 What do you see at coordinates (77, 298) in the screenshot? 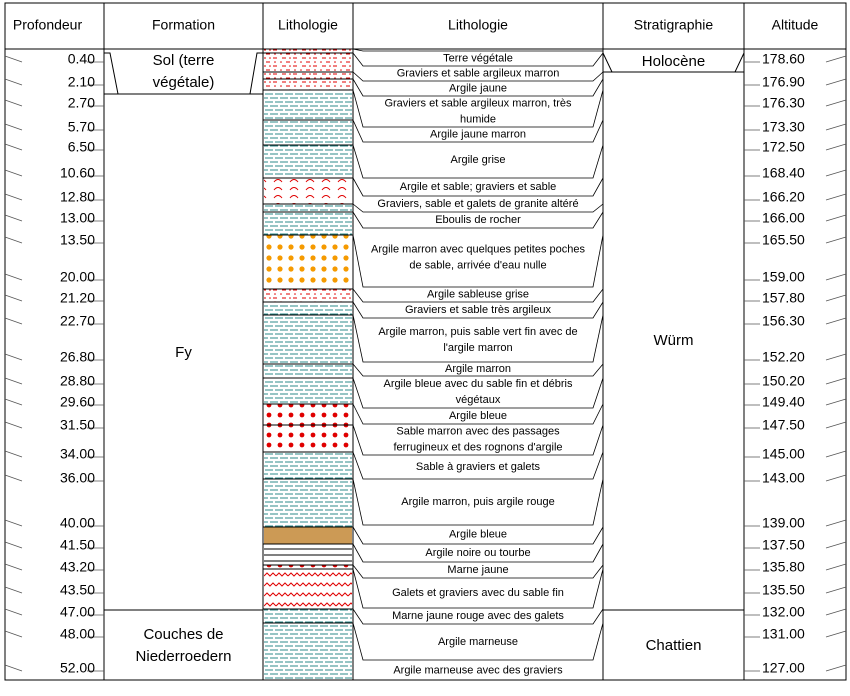
I see `depth-label: 21.20` at bounding box center [77, 298].